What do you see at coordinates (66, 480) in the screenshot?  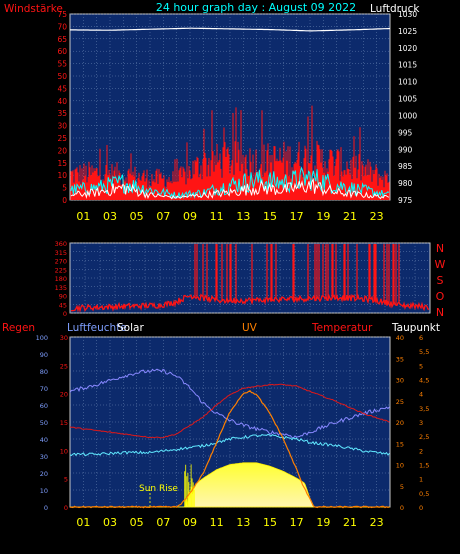 I see `humidity-tick-label: 5` at bounding box center [66, 480].